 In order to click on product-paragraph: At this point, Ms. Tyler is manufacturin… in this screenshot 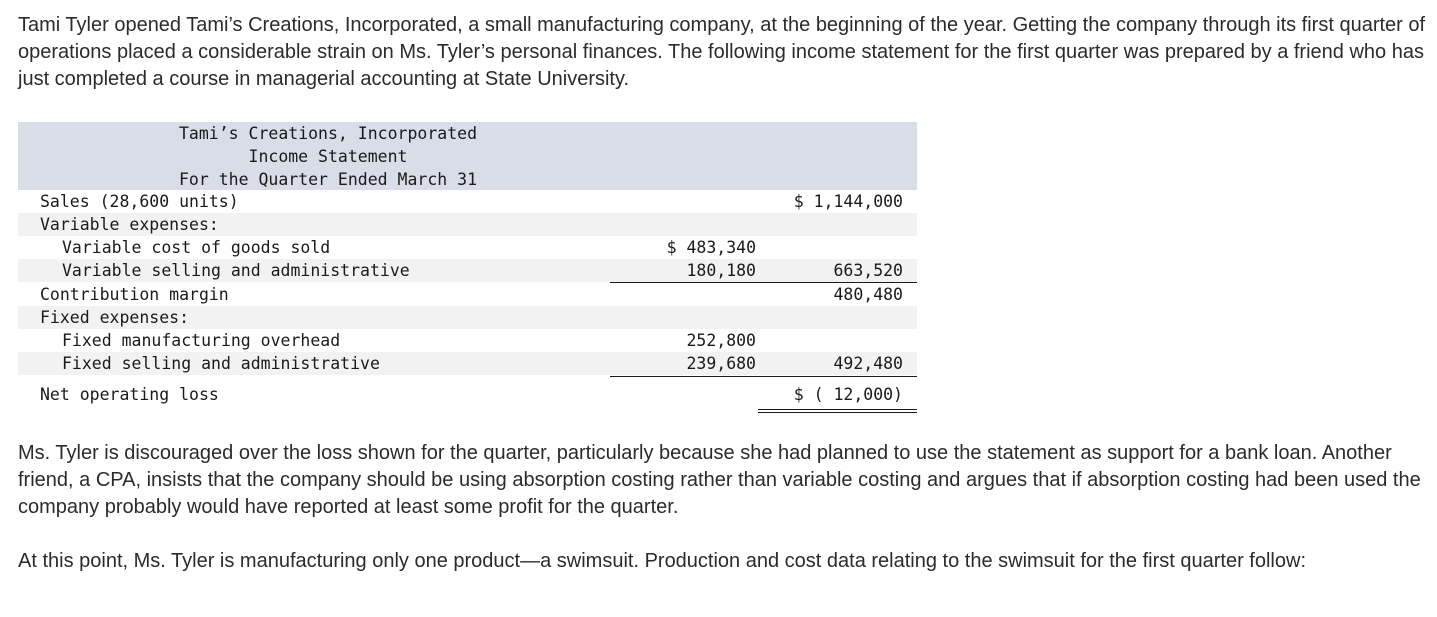, I will do `click(662, 561)`.